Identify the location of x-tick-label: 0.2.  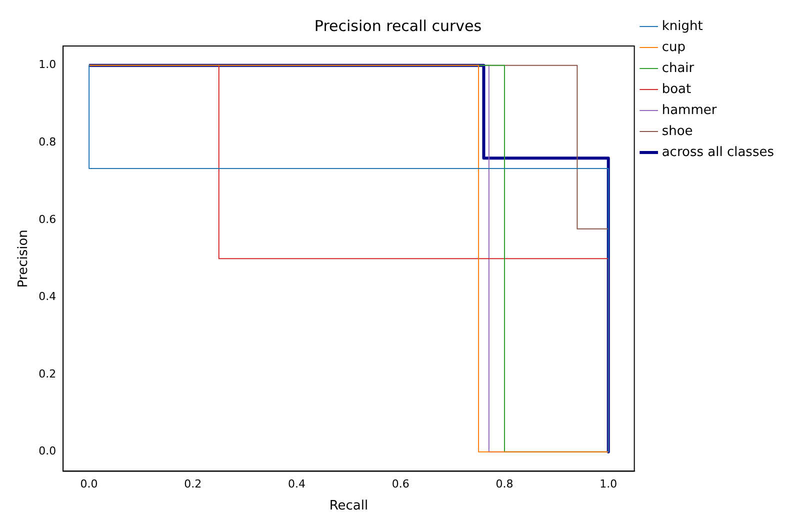
(193, 484).